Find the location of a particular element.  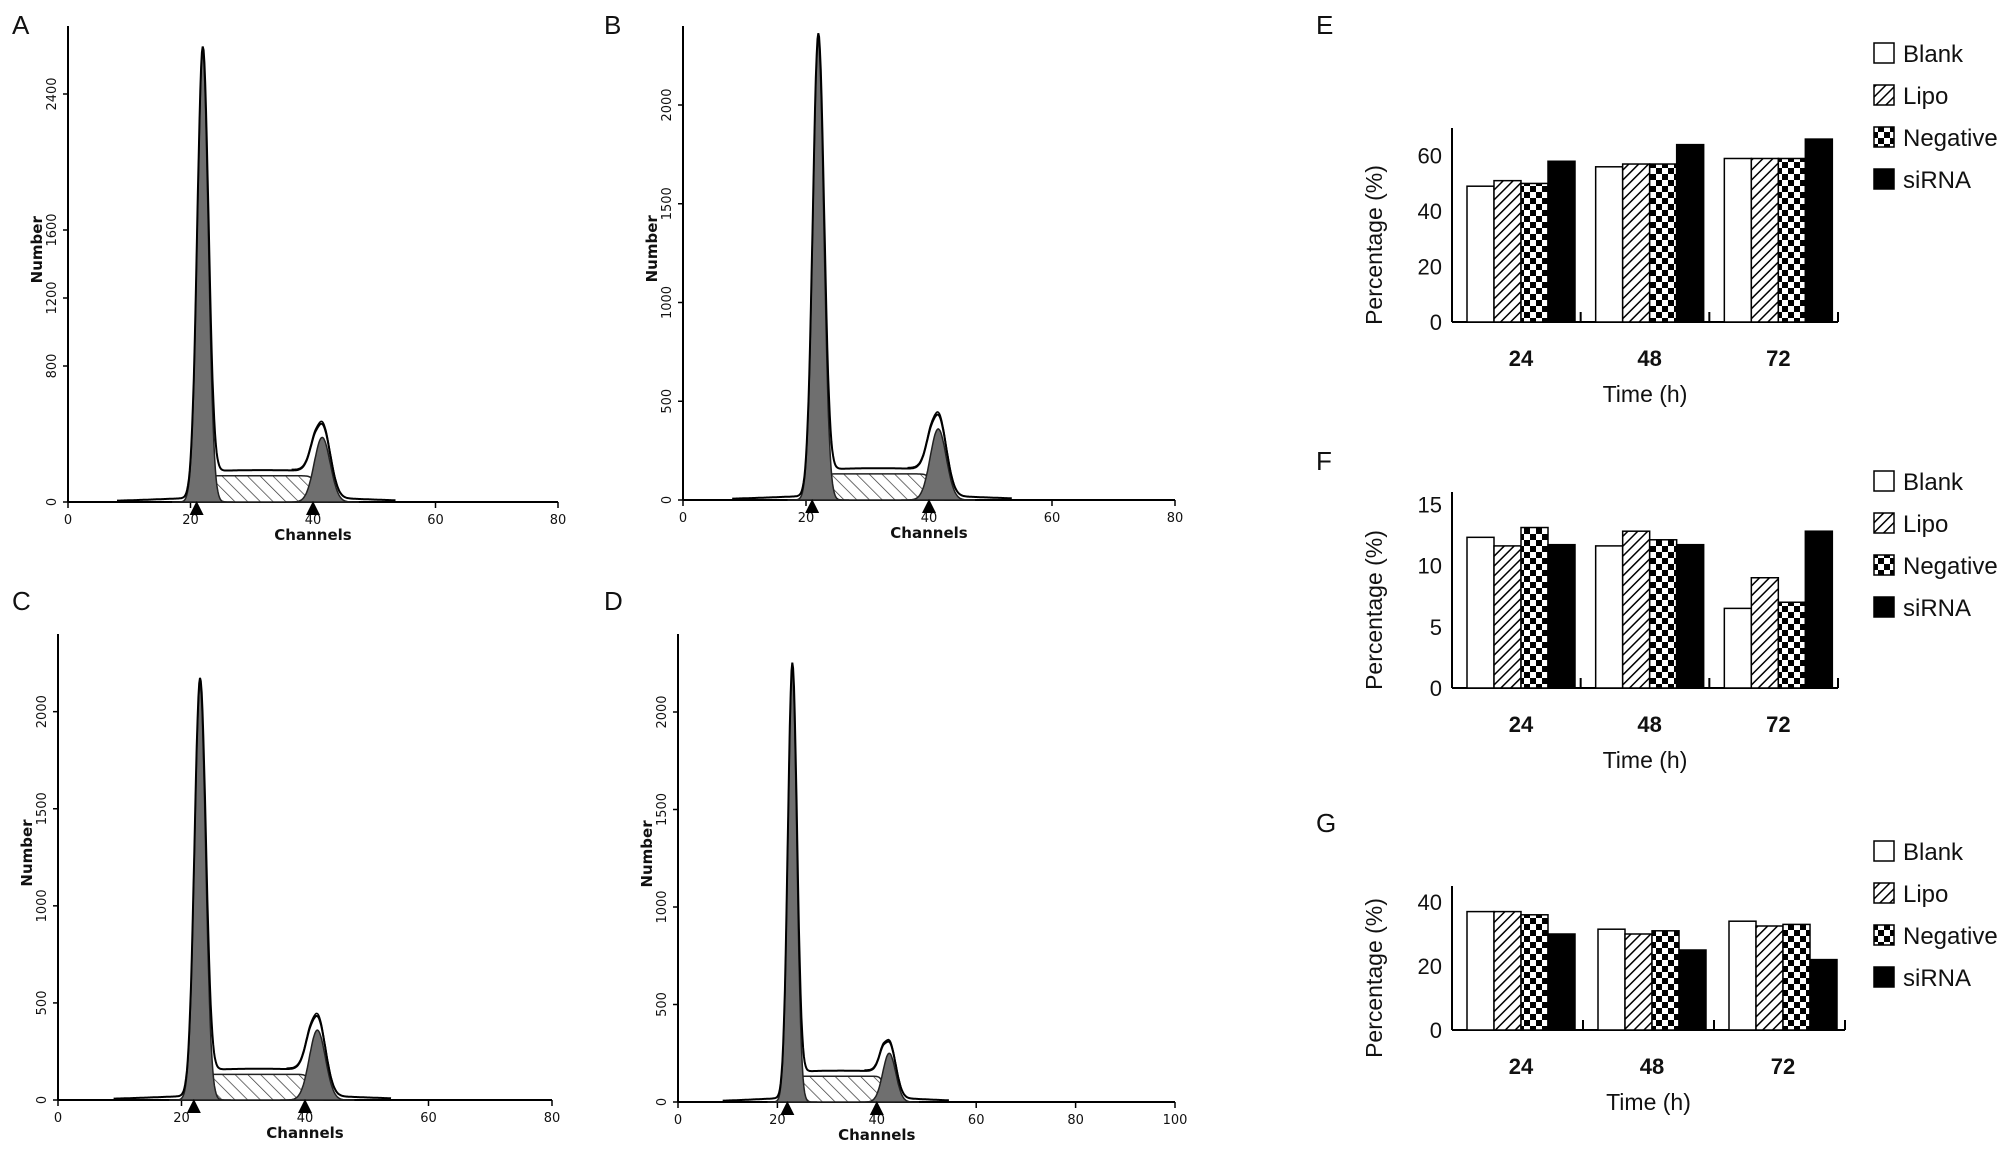

histogram-b: 0 20 40 60 80 0 500 1000 1500 2000 Channels Number is located at coordinates (913, 284).